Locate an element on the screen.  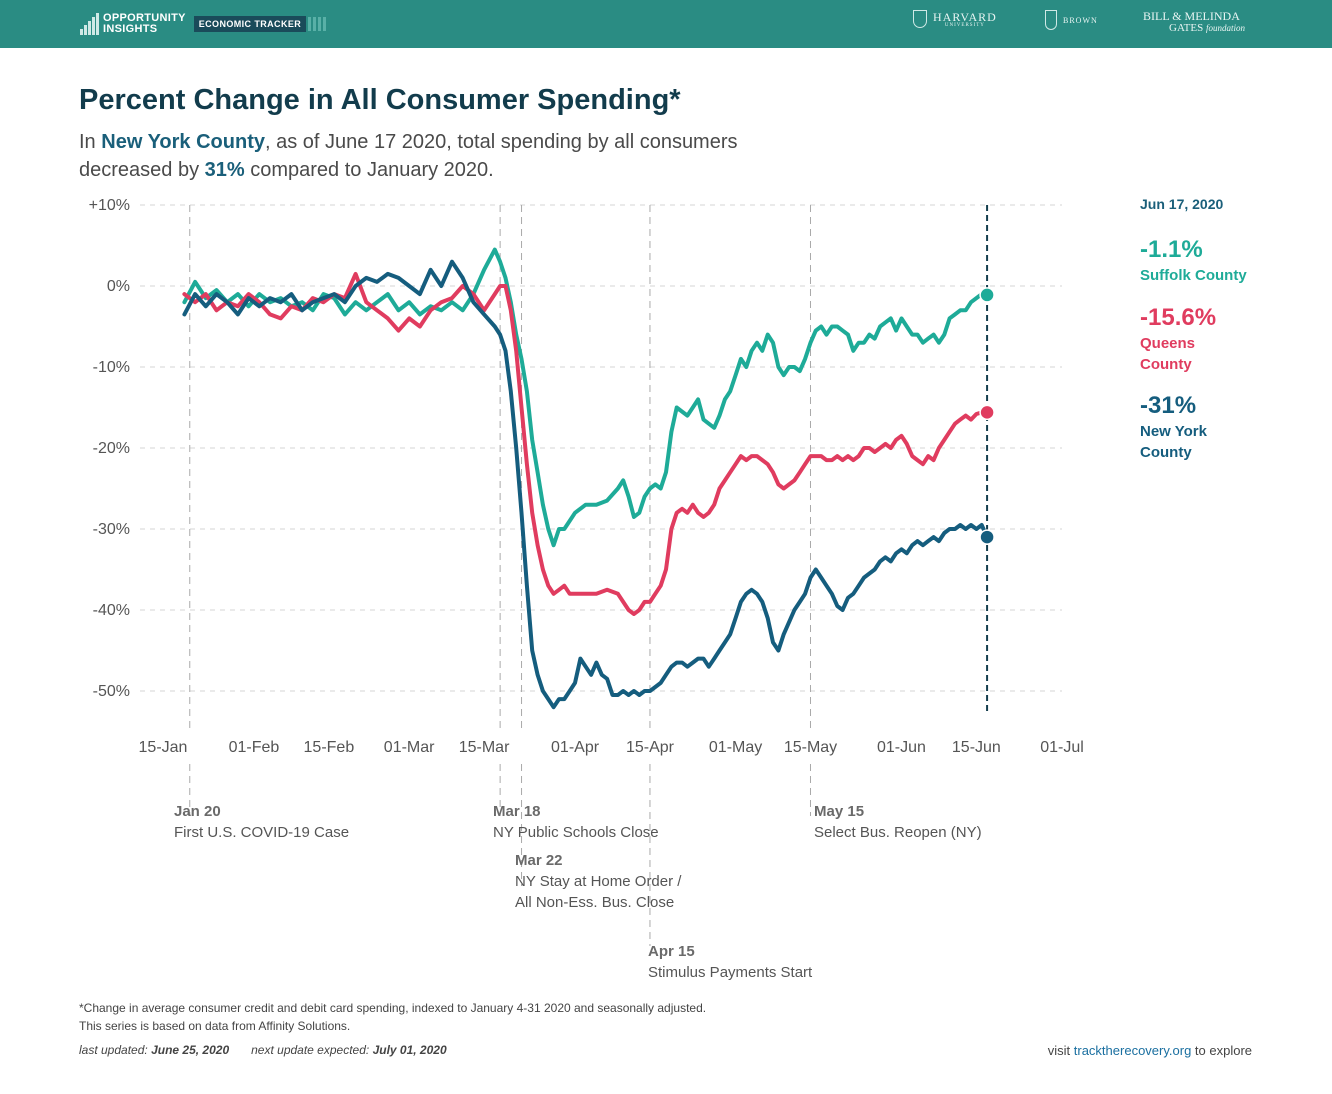
side-panel-date: Jun 17, 2020 is located at coordinates (1182, 204).